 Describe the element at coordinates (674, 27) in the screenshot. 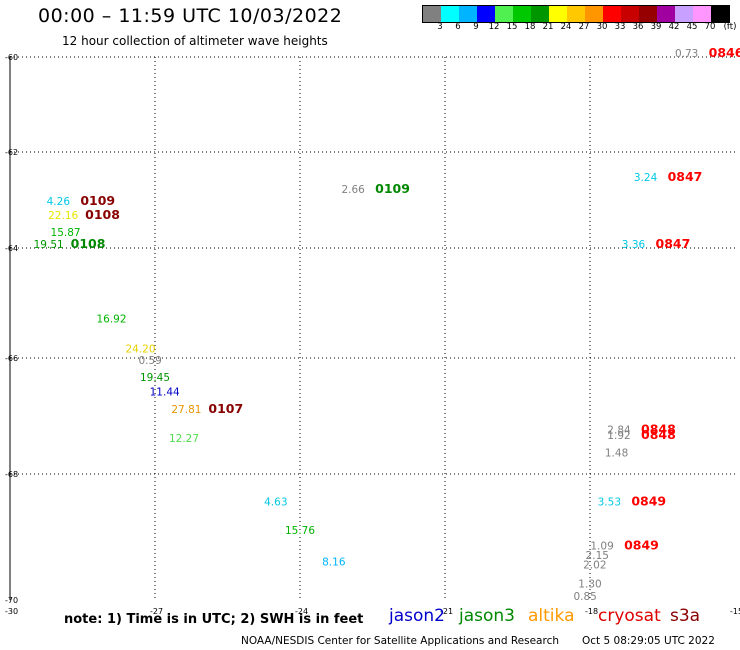

I see `legend-label: 42` at that location.